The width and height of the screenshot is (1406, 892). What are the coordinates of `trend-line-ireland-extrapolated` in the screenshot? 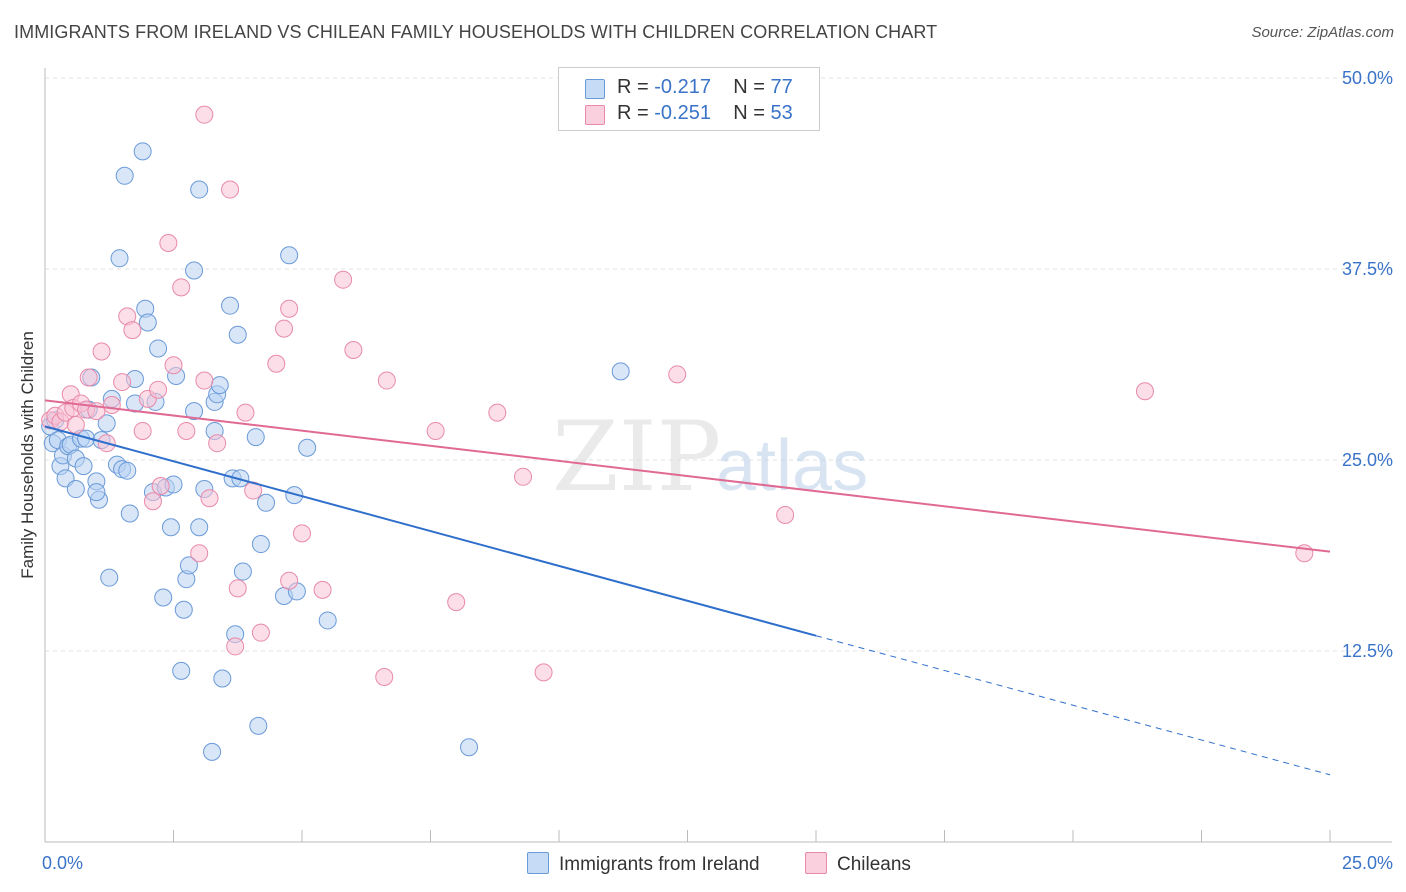 It's located at (1073, 705).